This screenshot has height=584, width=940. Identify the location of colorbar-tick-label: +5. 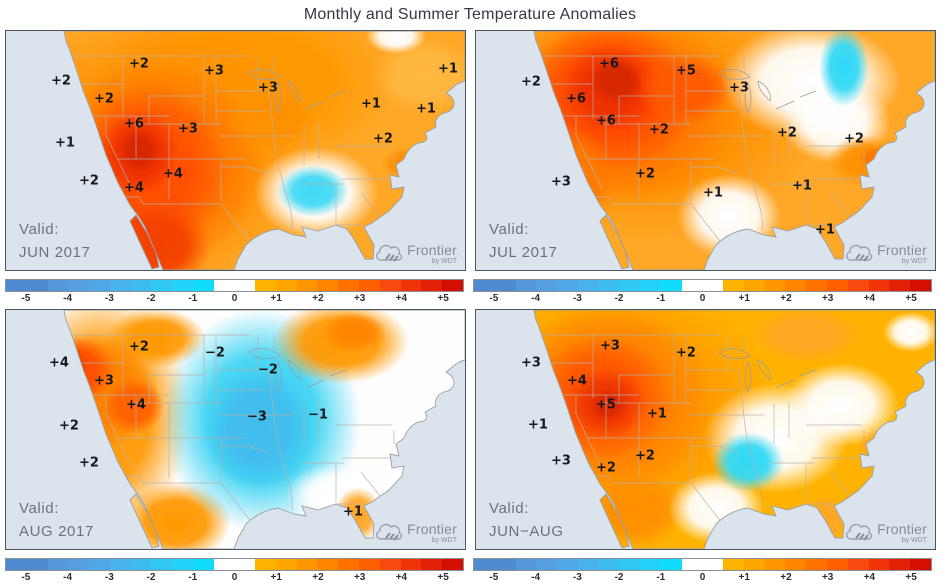
(911, 298).